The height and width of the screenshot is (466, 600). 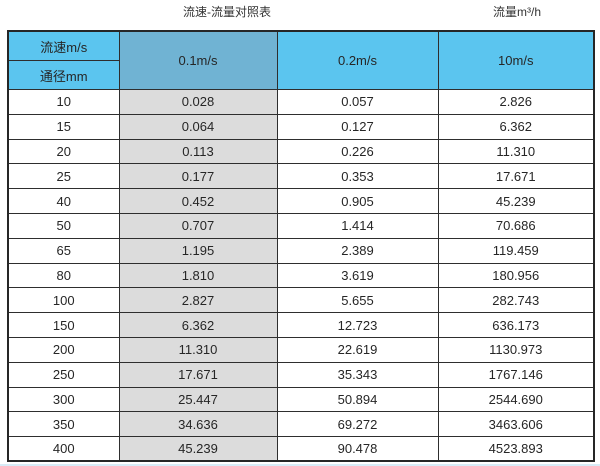 I want to click on table-row: 15 0.064 0.127 6.362, so click(x=301, y=126).